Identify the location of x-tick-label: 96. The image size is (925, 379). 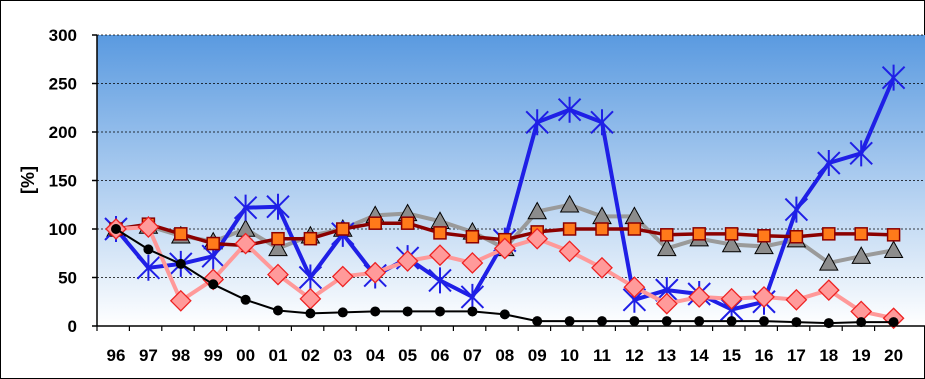
(116, 355).